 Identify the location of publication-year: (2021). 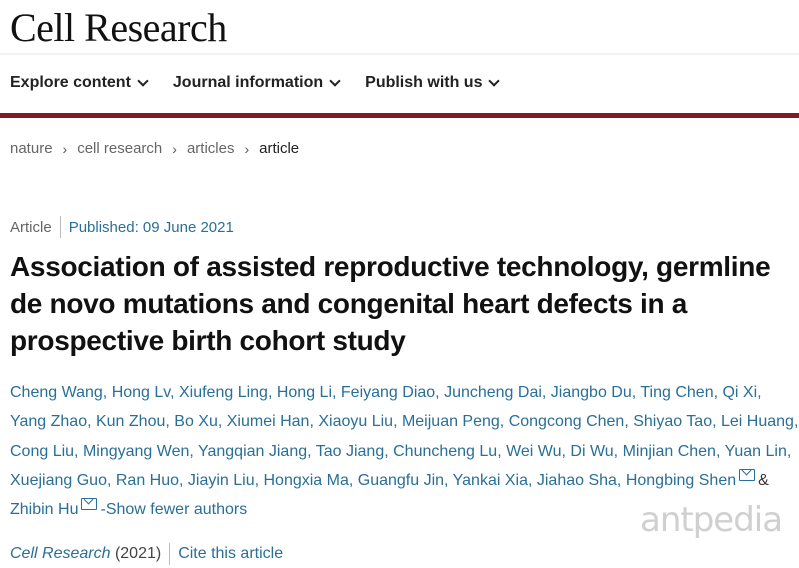
(138, 553).